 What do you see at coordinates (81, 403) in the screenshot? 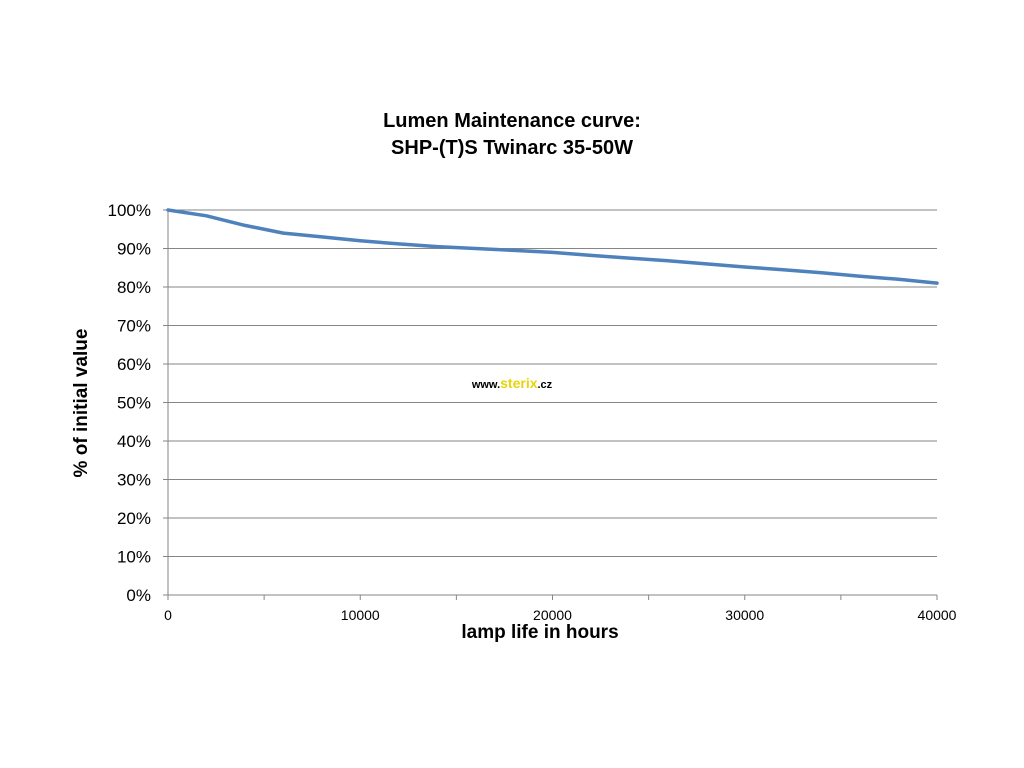
I see `y-axis-label: % of initial value` at bounding box center [81, 403].